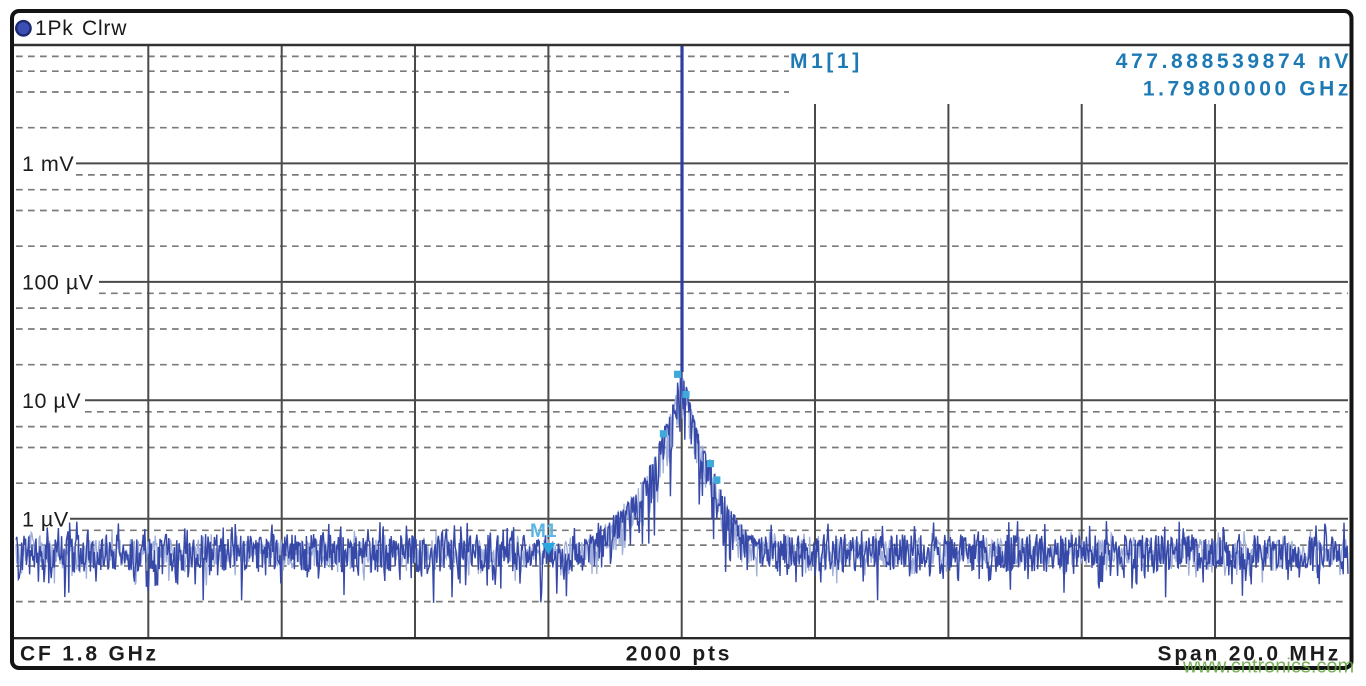 This screenshot has height=686, width=1366. What do you see at coordinates (679, 654) in the screenshot?
I see `svg-text: 2000 pts` at bounding box center [679, 654].